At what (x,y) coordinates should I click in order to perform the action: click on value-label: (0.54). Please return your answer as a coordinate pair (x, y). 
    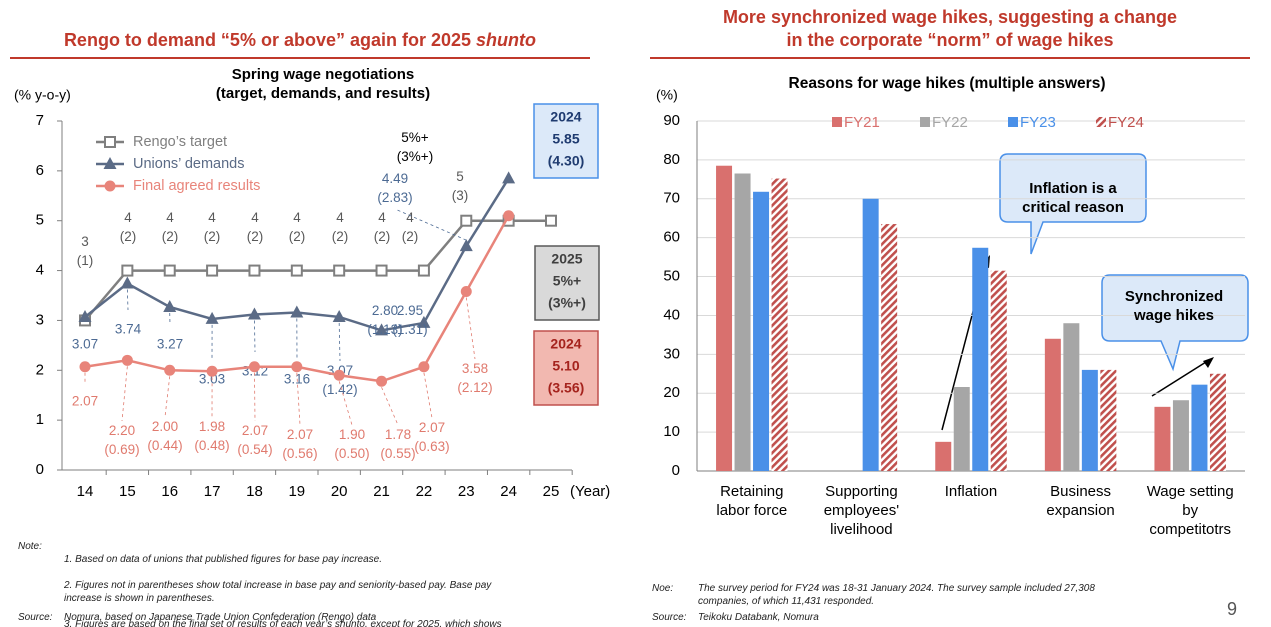
    Looking at the image, I should click on (254, 449).